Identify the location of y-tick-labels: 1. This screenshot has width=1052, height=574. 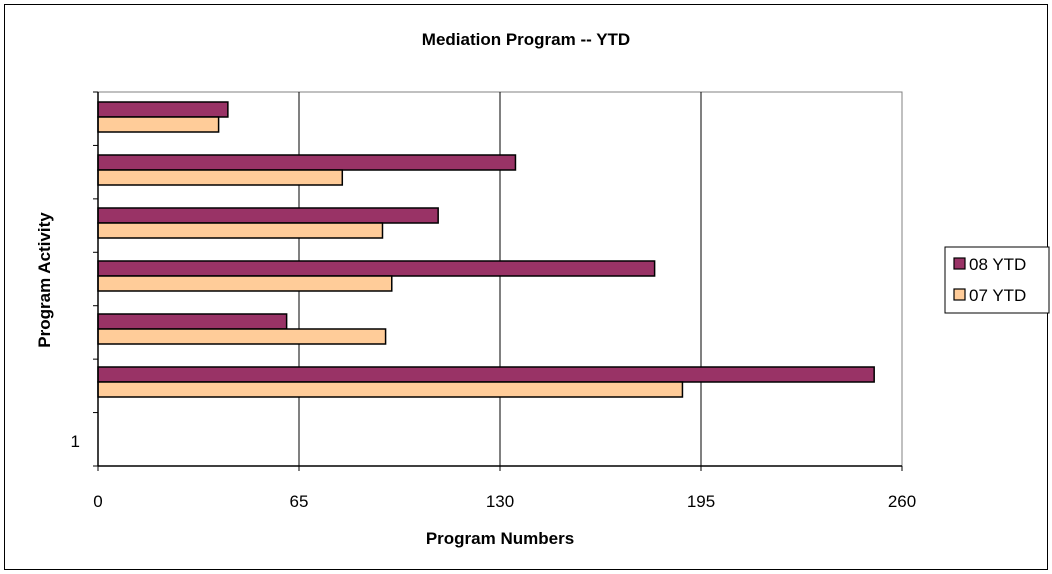
(75, 441).